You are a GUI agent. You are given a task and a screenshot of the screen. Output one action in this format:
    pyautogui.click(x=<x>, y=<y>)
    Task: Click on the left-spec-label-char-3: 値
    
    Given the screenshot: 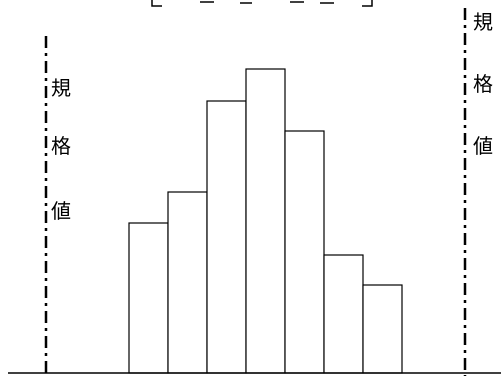 What is the action you would take?
    pyautogui.click(x=61, y=211)
    